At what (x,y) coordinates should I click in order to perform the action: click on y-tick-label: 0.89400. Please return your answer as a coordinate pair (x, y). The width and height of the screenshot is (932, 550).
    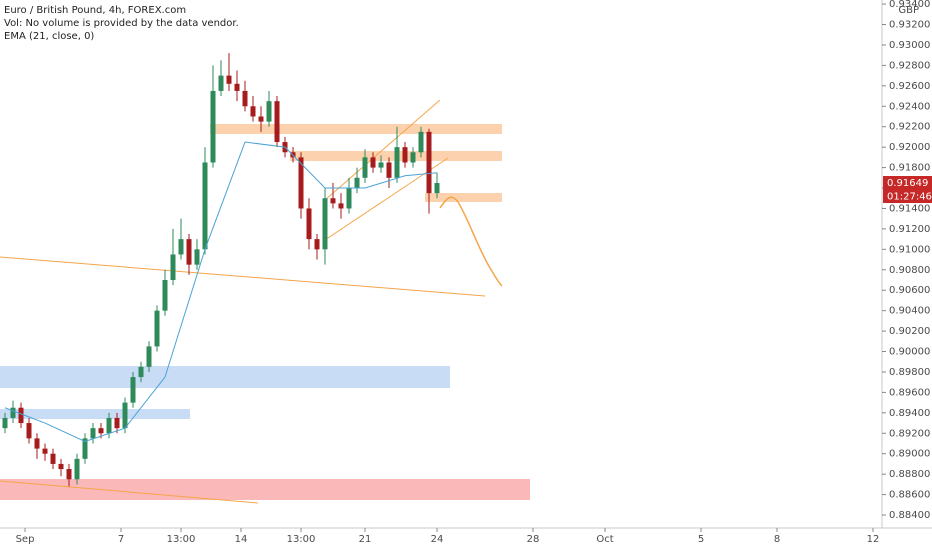
    Looking at the image, I should click on (909, 413).